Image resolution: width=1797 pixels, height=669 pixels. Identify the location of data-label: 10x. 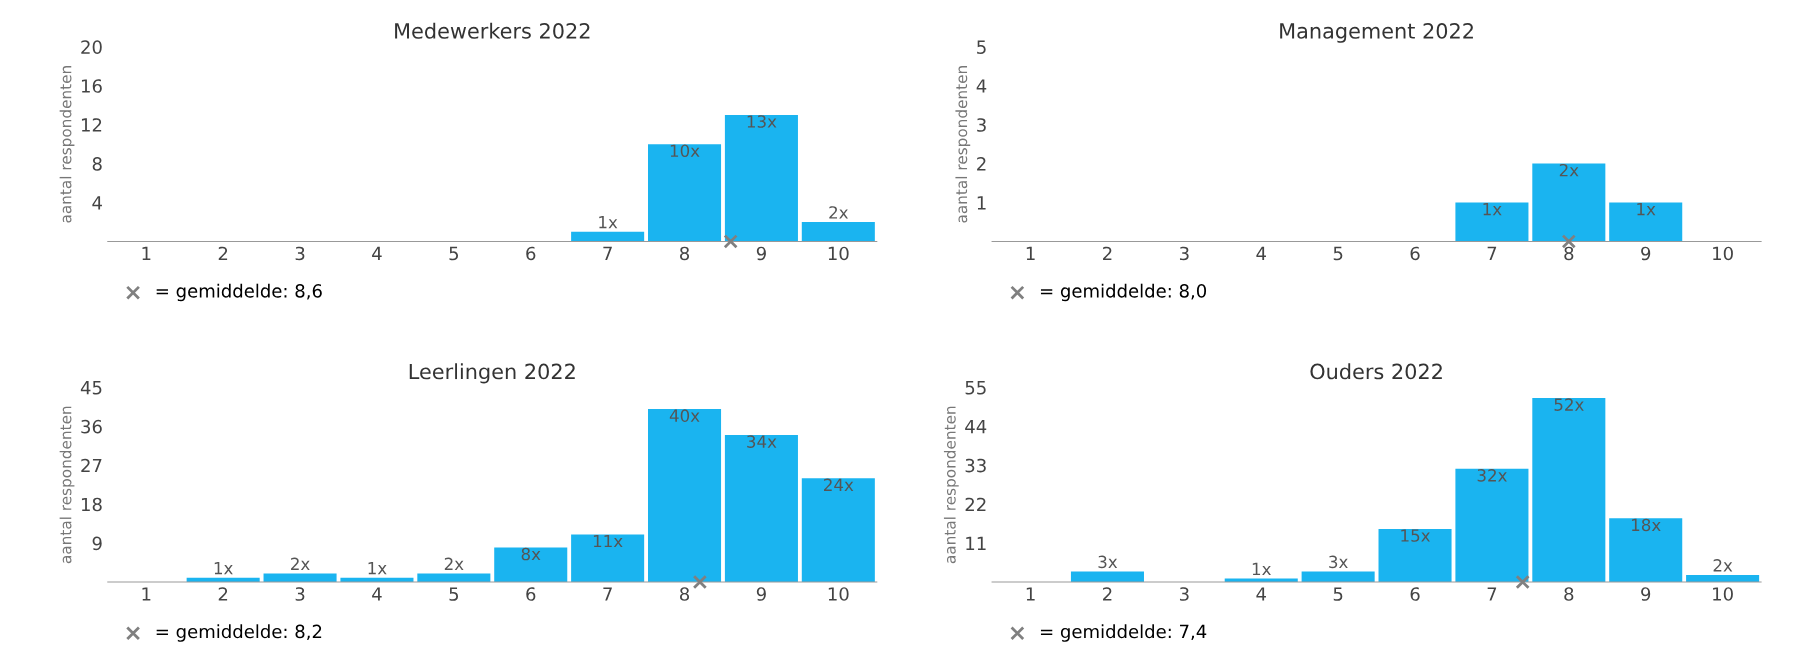
(685, 151).